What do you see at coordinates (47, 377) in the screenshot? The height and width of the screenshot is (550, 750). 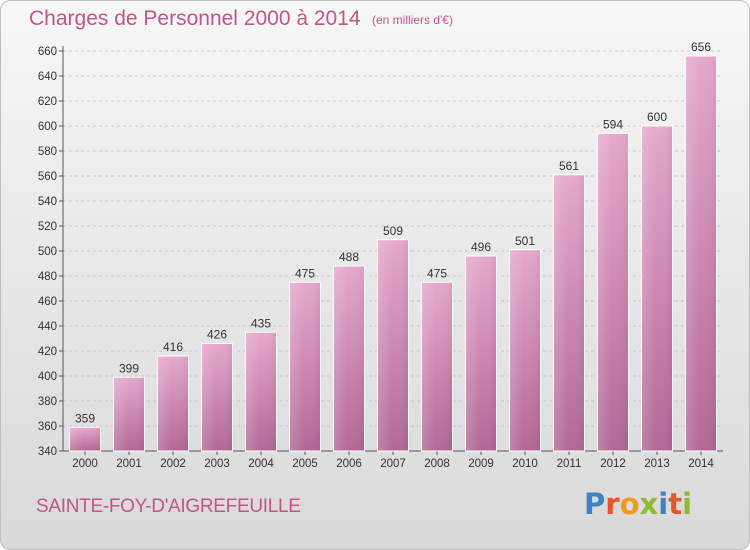 I see `y-tick-label: 400` at bounding box center [47, 377].